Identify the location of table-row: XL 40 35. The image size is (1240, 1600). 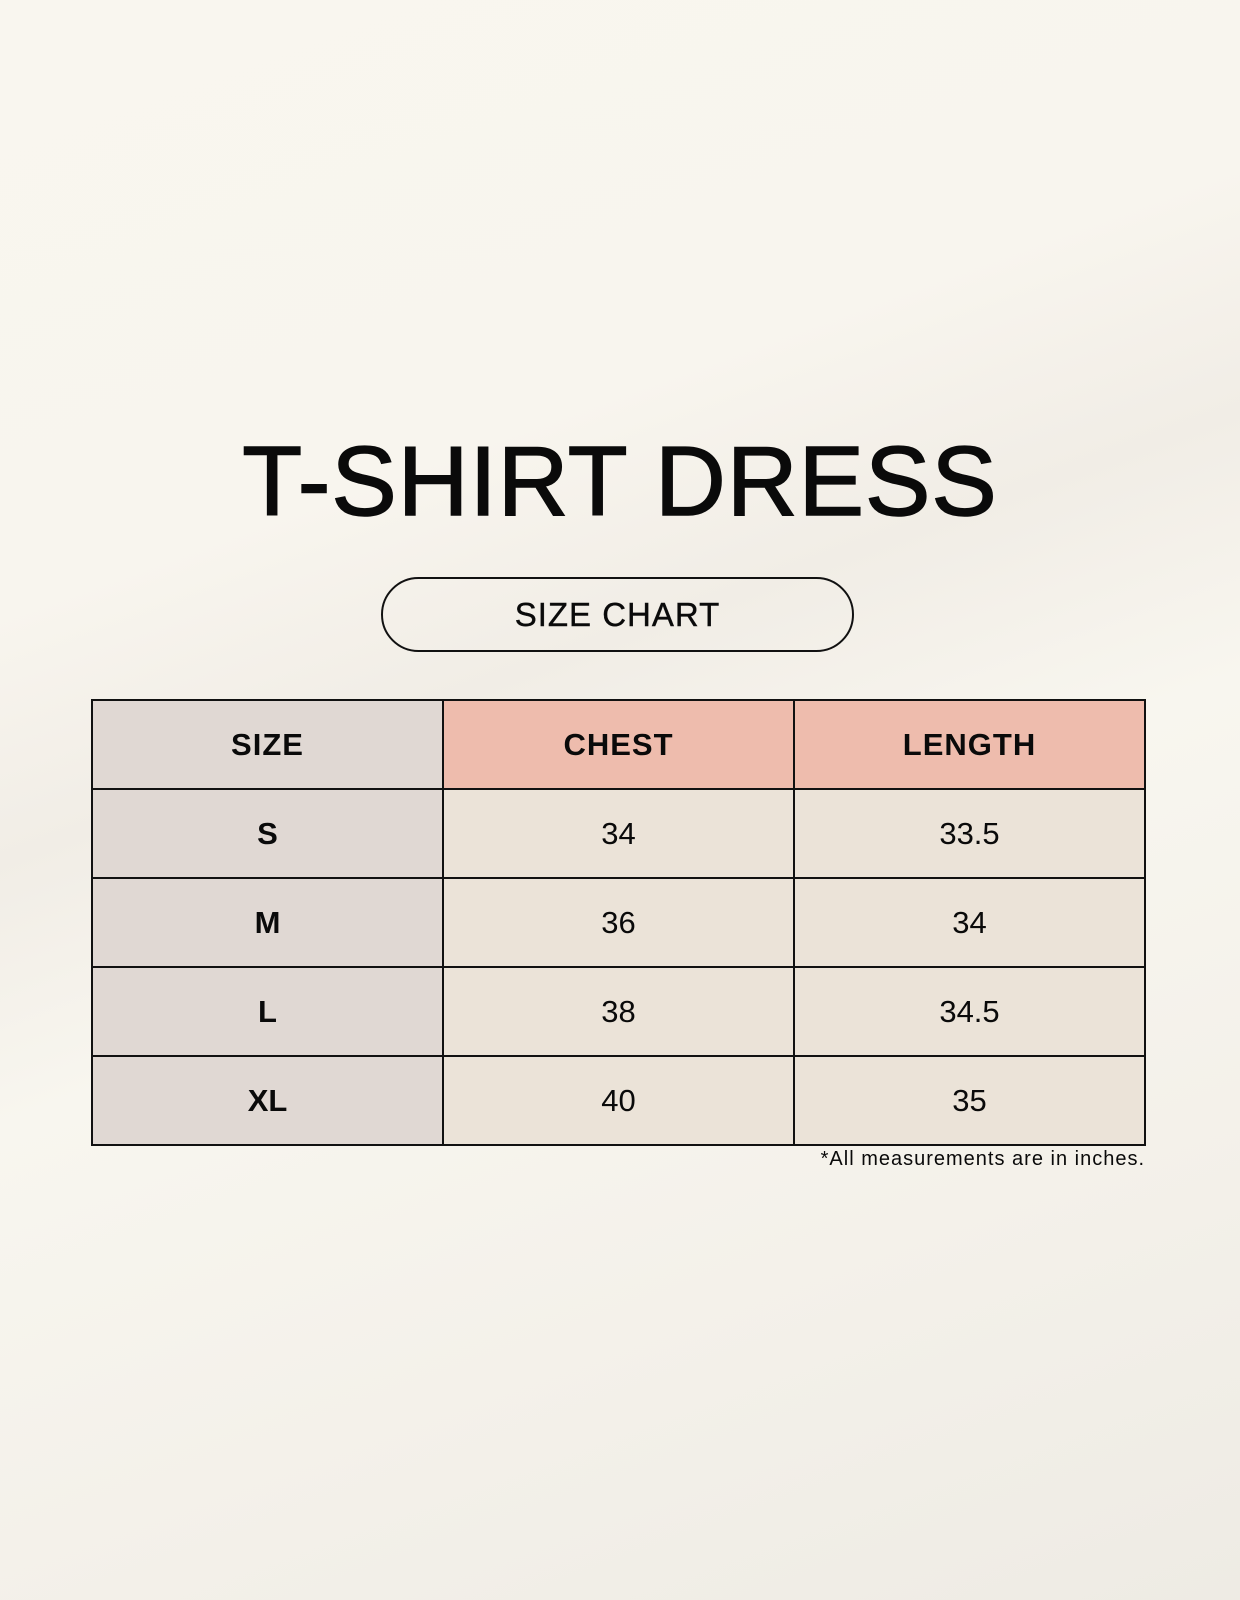
(618, 1100).